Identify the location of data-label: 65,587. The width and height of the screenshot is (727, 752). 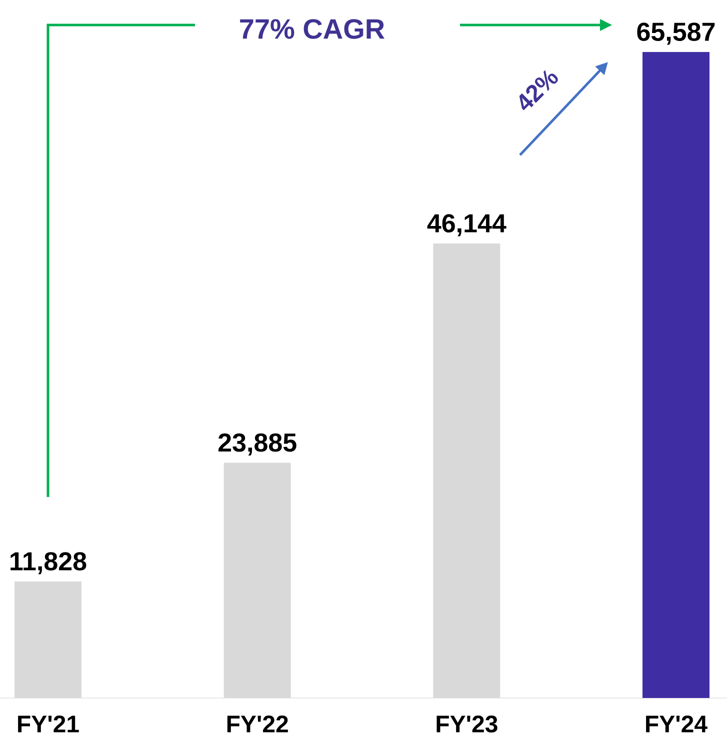
(676, 33).